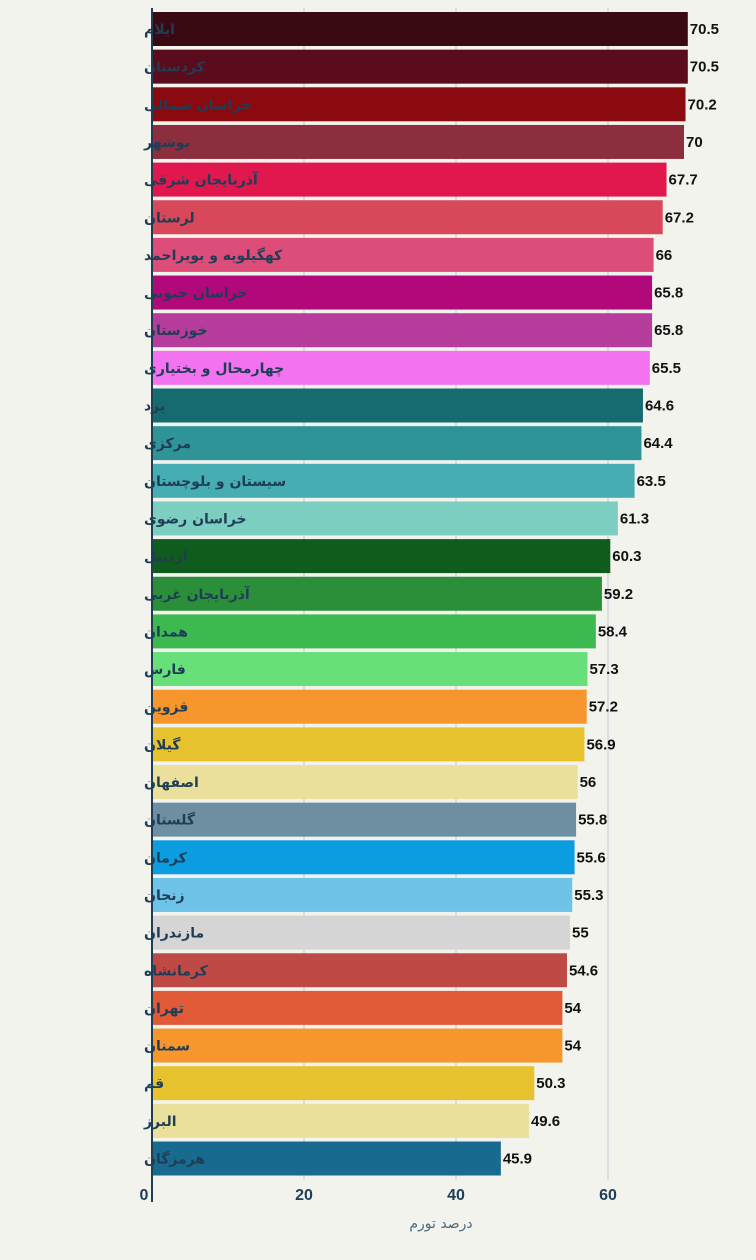 The image size is (756, 1260). What do you see at coordinates (651, 481) in the screenshot?
I see `value-label: 63.5` at bounding box center [651, 481].